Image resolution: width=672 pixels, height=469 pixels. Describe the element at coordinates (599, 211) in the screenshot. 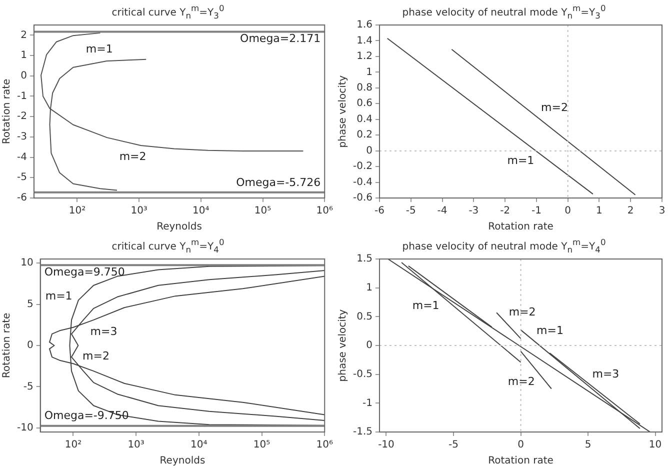

I see `x-tick-label: 1` at that location.